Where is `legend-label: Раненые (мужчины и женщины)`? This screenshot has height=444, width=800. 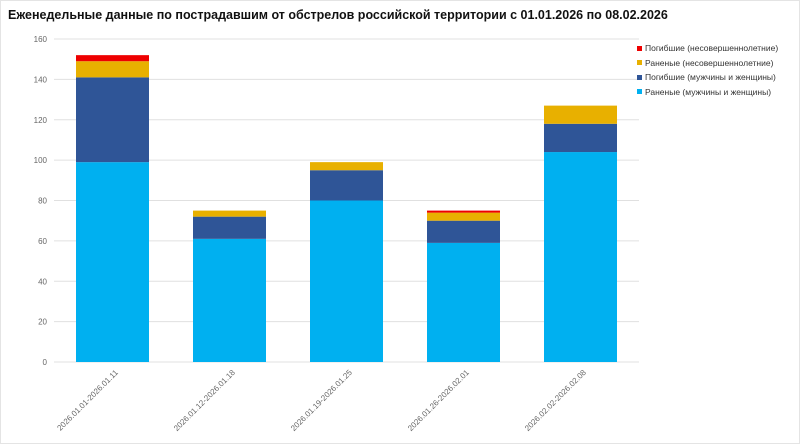 legend-label: Раненые (мужчины и женщины) is located at coordinates (708, 91).